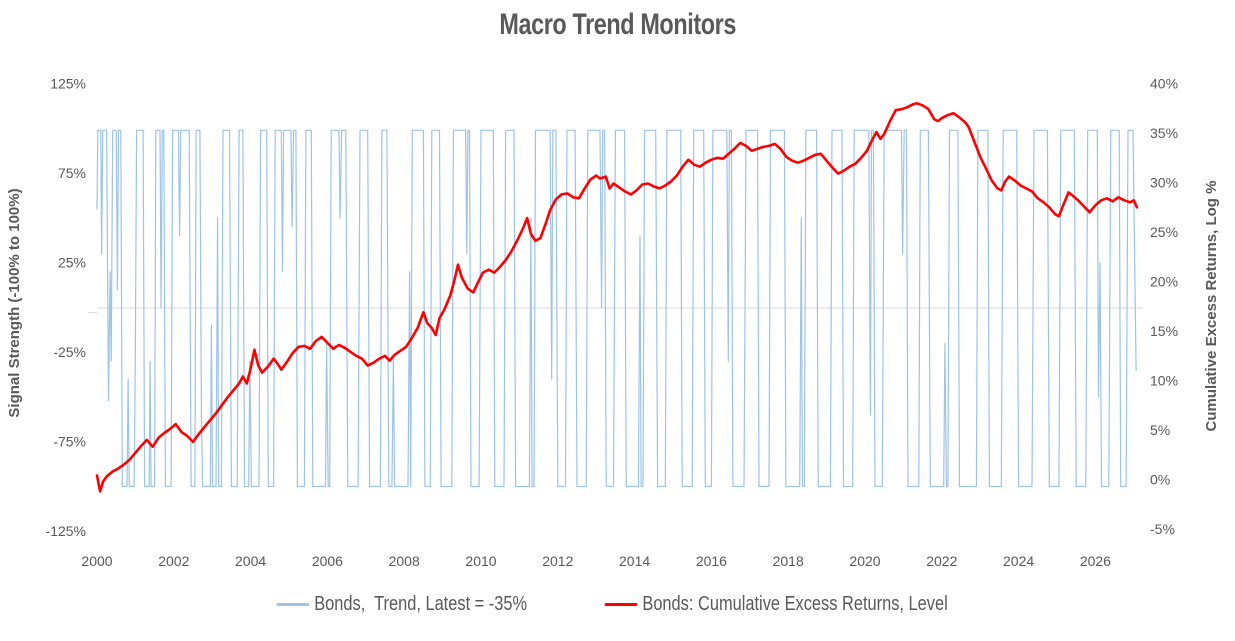 This screenshot has height=641, width=1235. What do you see at coordinates (788, 561) in the screenshot?
I see `x-axis-tick-label: 2018` at bounding box center [788, 561].